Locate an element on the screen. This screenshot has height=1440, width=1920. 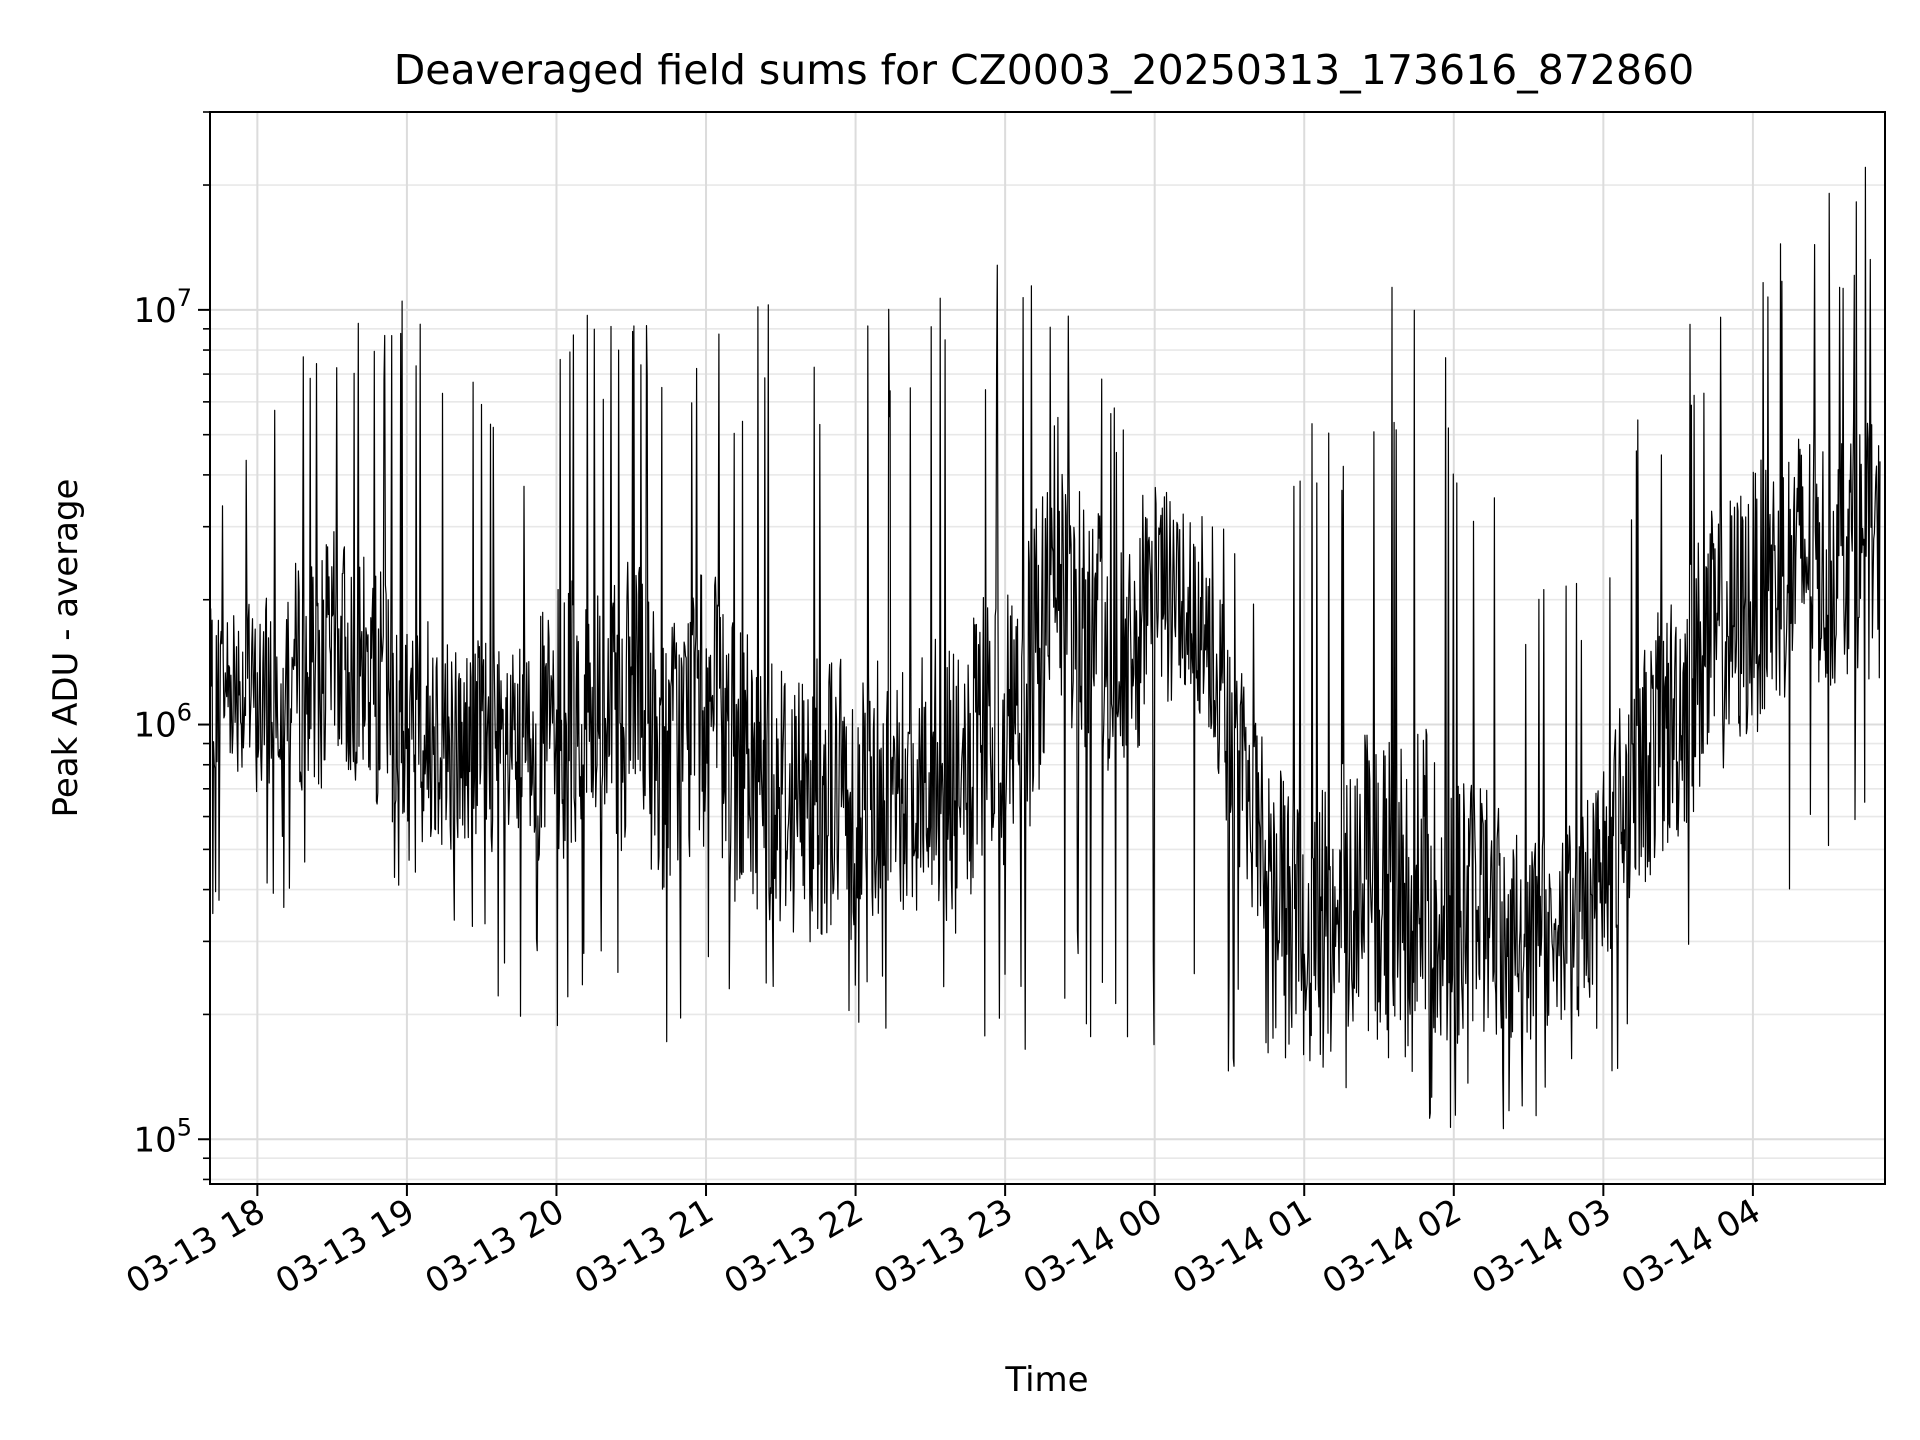
x-axis-label: Time is located at coordinates (1046, 1380).